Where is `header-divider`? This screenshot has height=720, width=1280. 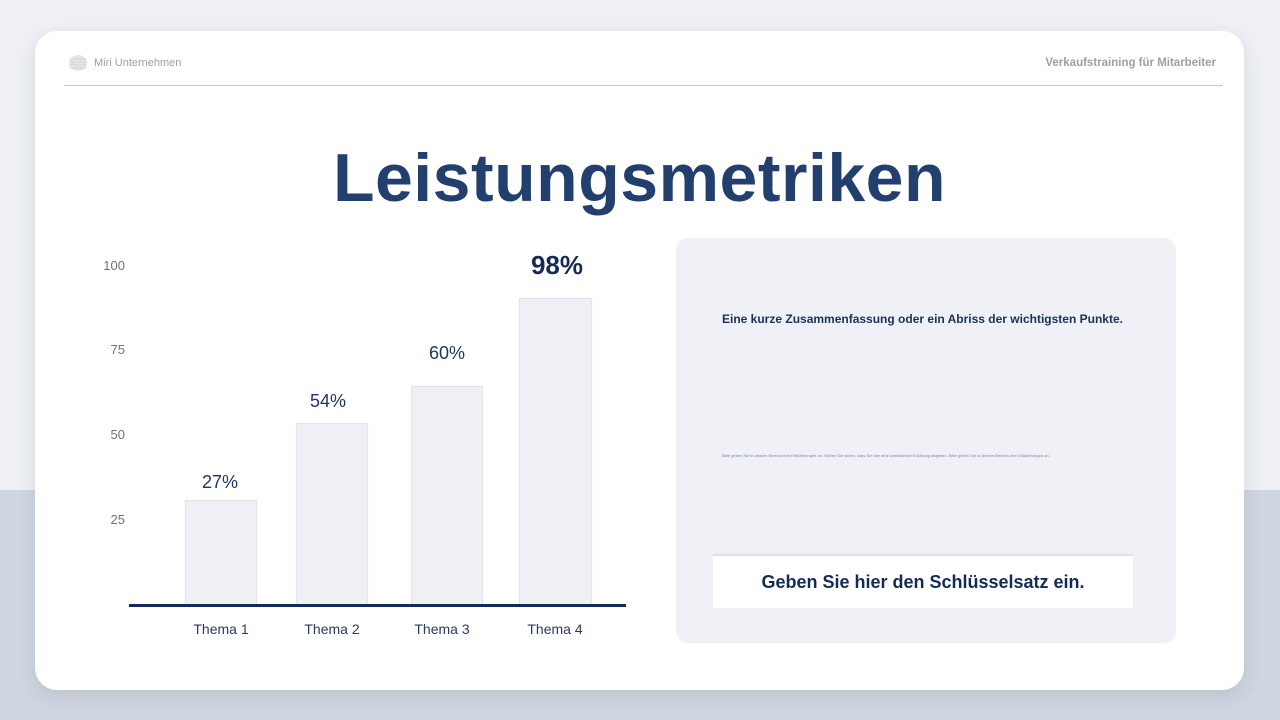
header-divider is located at coordinates (643, 85).